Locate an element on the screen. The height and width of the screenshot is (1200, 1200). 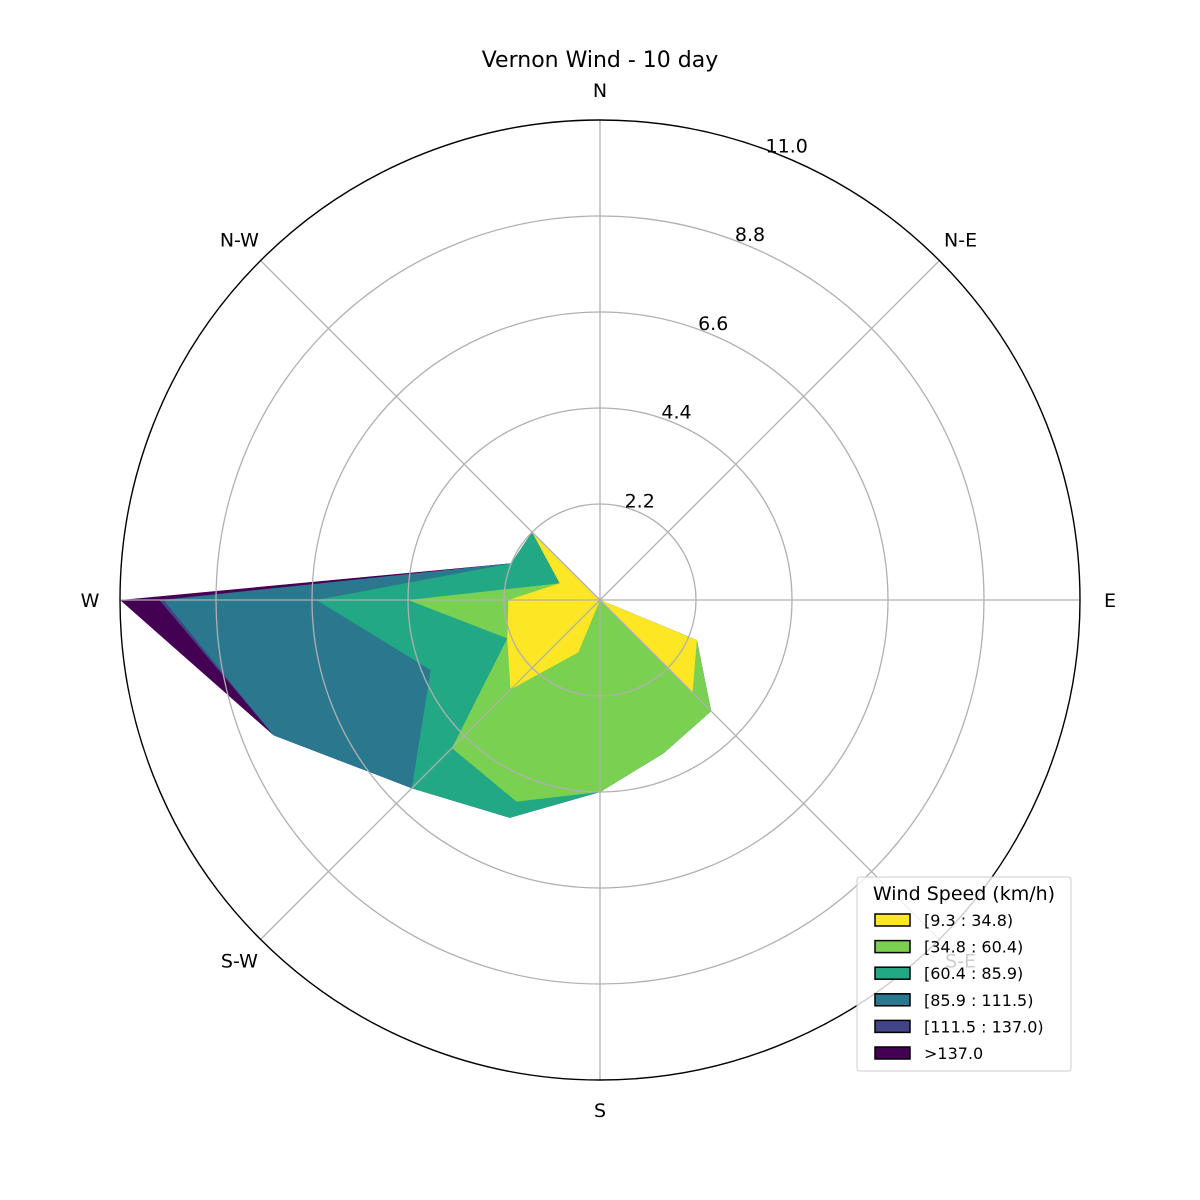
legend-title: Wind Speed (km/h) is located at coordinates (964, 894).